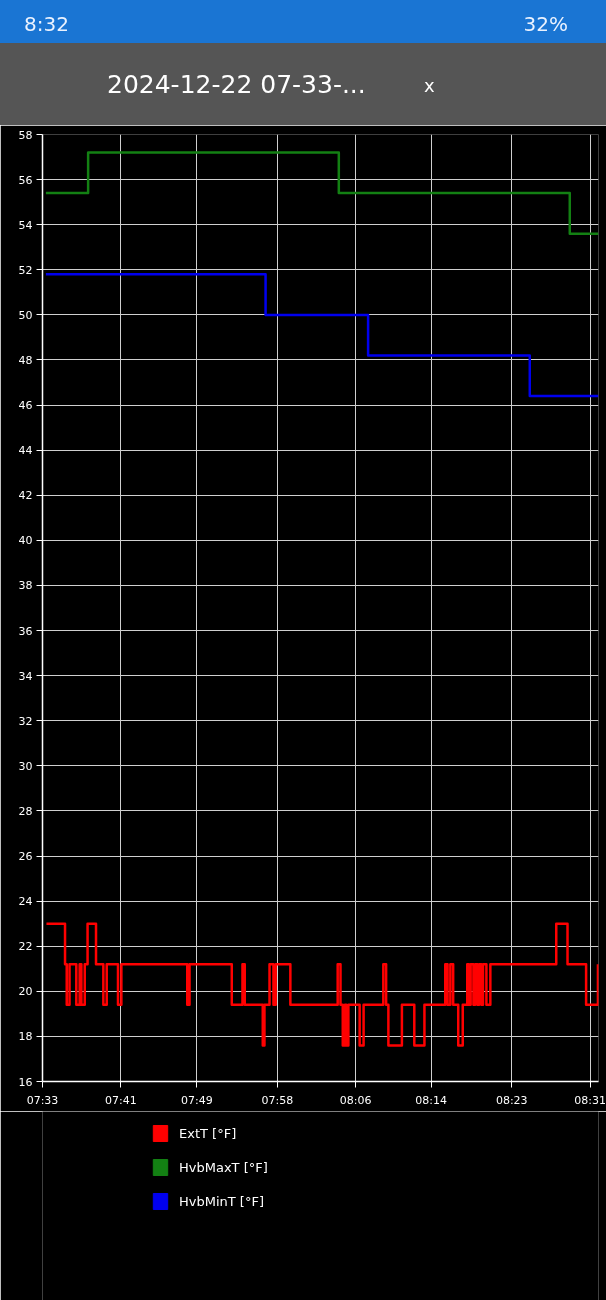 Image resolution: width=606 pixels, height=1300 pixels. What do you see at coordinates (25, 135) in the screenshot?
I see `y-tick-label: 58` at bounding box center [25, 135].